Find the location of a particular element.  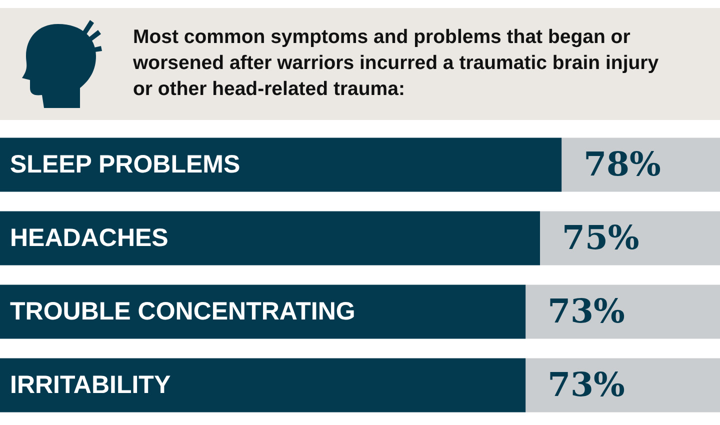

chart-title: Most common symptoms and problems that began or worsened after warriors incurred a traumatic brain injury or other head-related trauma: is located at coordinates (396, 63).